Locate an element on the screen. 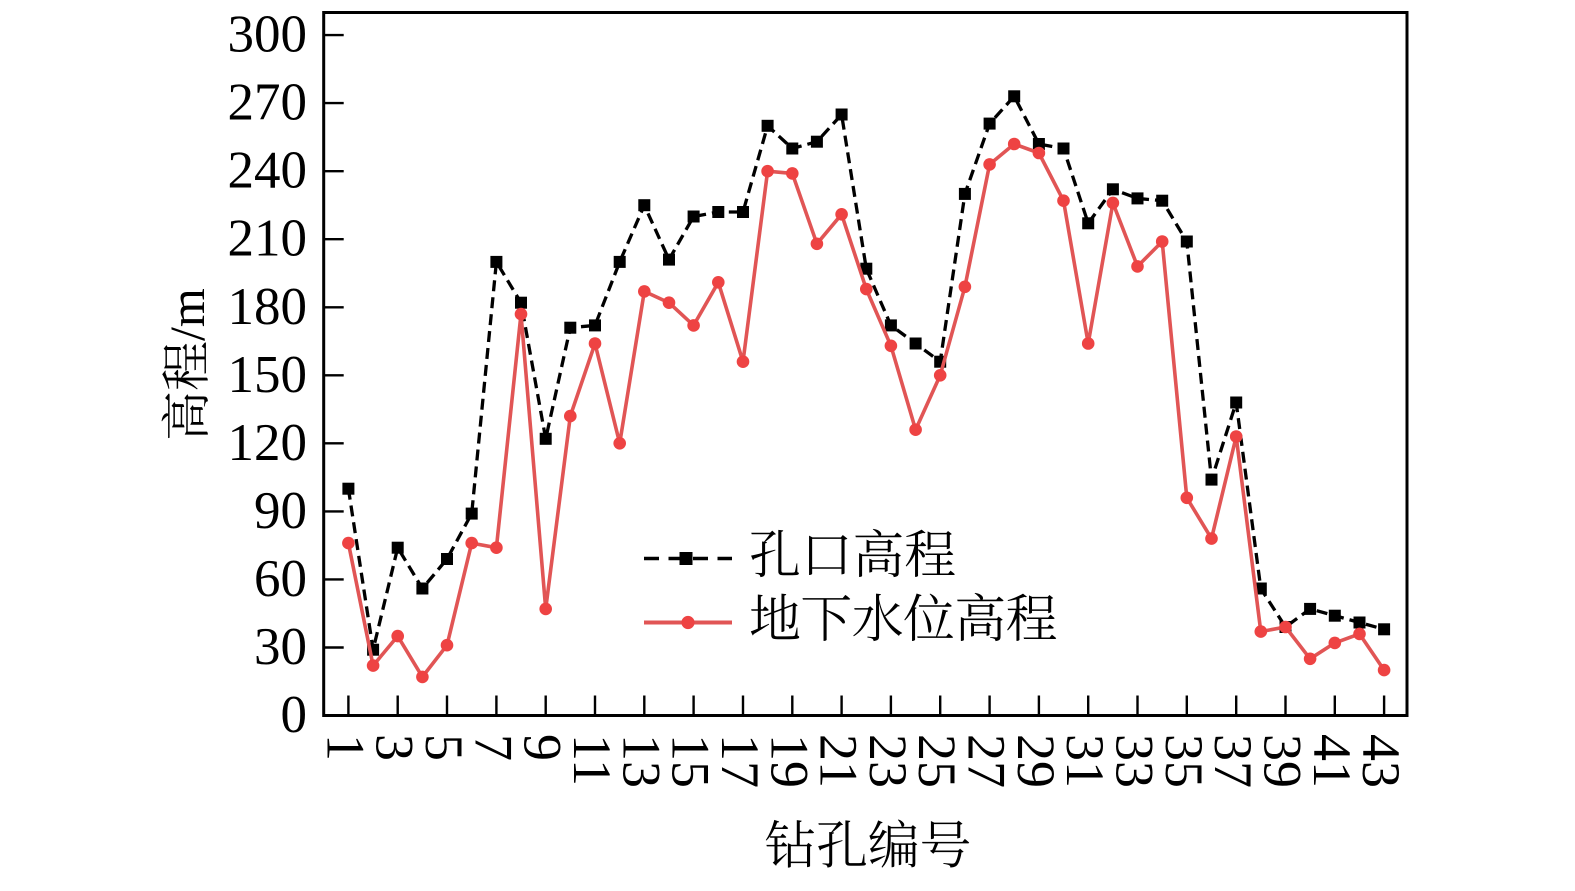  svg-text: 43 is located at coordinates (1381, 761).